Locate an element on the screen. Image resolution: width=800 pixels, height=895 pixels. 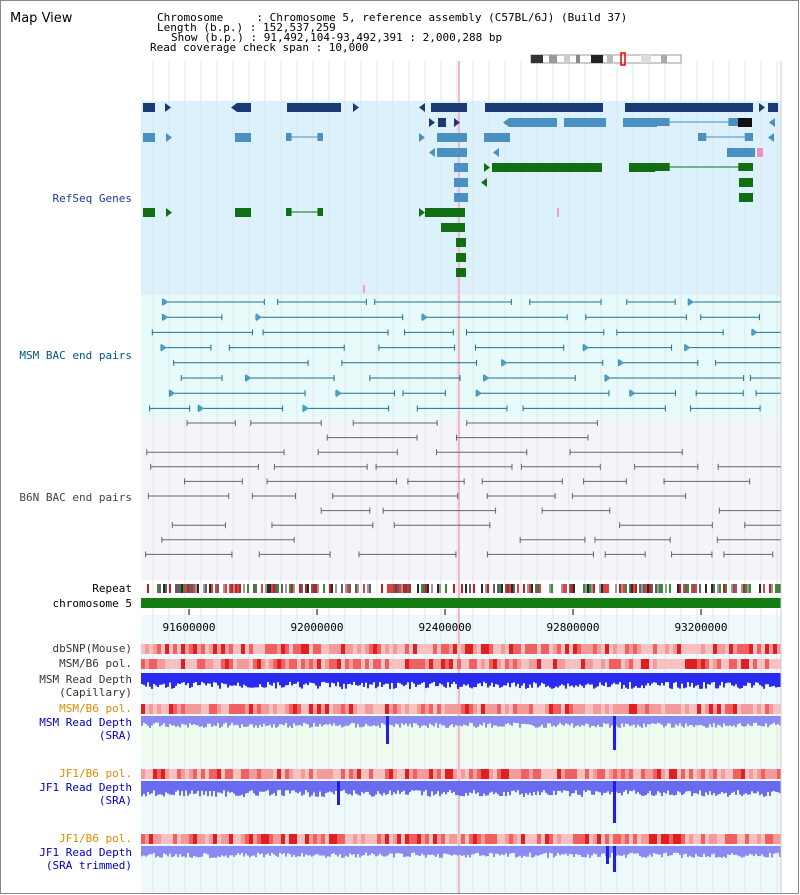
gene-block is located at coordinates (314, 107).